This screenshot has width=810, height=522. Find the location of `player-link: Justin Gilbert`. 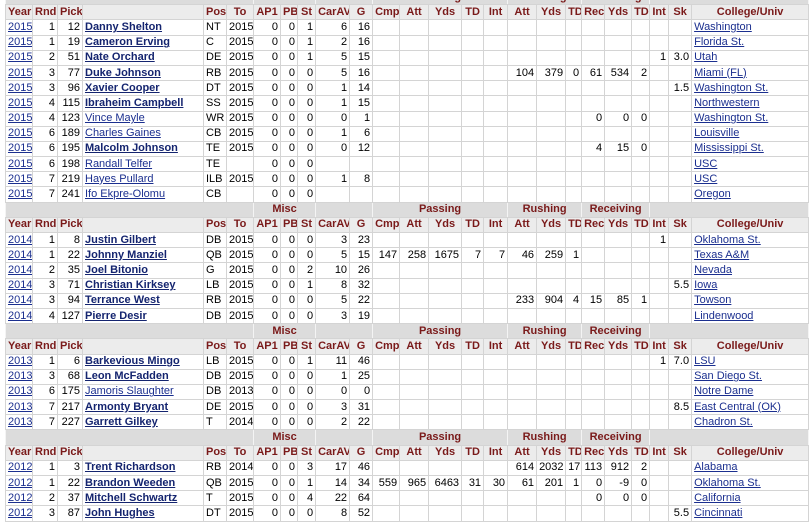

player-link: Justin Gilbert is located at coordinates (120, 239).